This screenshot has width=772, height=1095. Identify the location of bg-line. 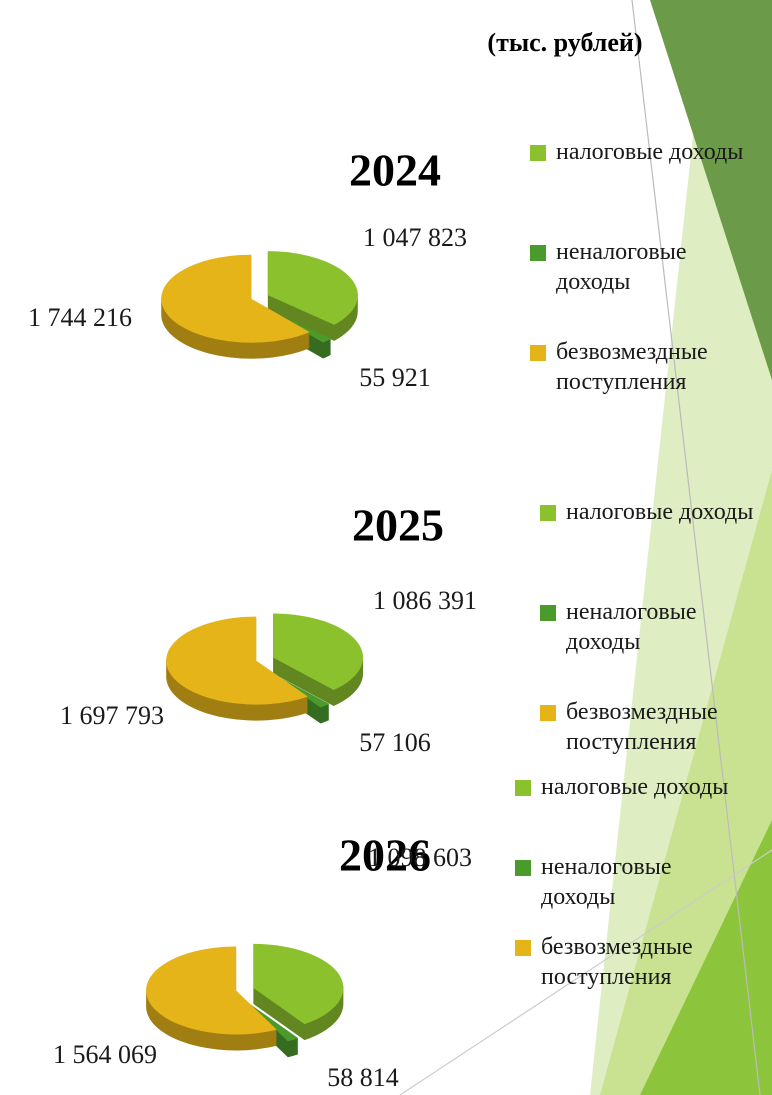
(585, 972).